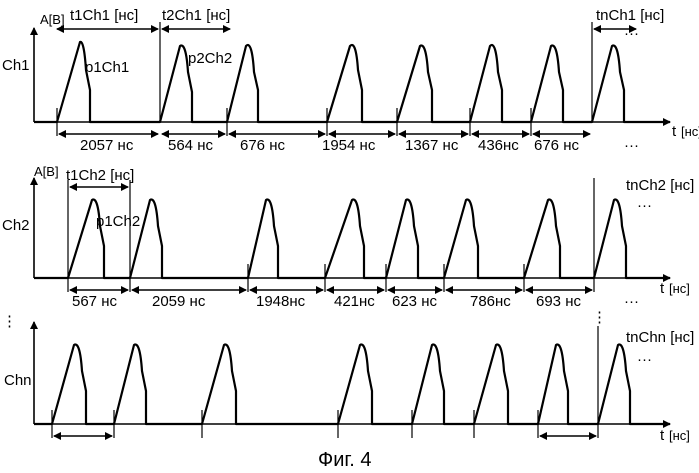  I want to click on ch2-interval-label-5: 623 нс, so click(414, 301).